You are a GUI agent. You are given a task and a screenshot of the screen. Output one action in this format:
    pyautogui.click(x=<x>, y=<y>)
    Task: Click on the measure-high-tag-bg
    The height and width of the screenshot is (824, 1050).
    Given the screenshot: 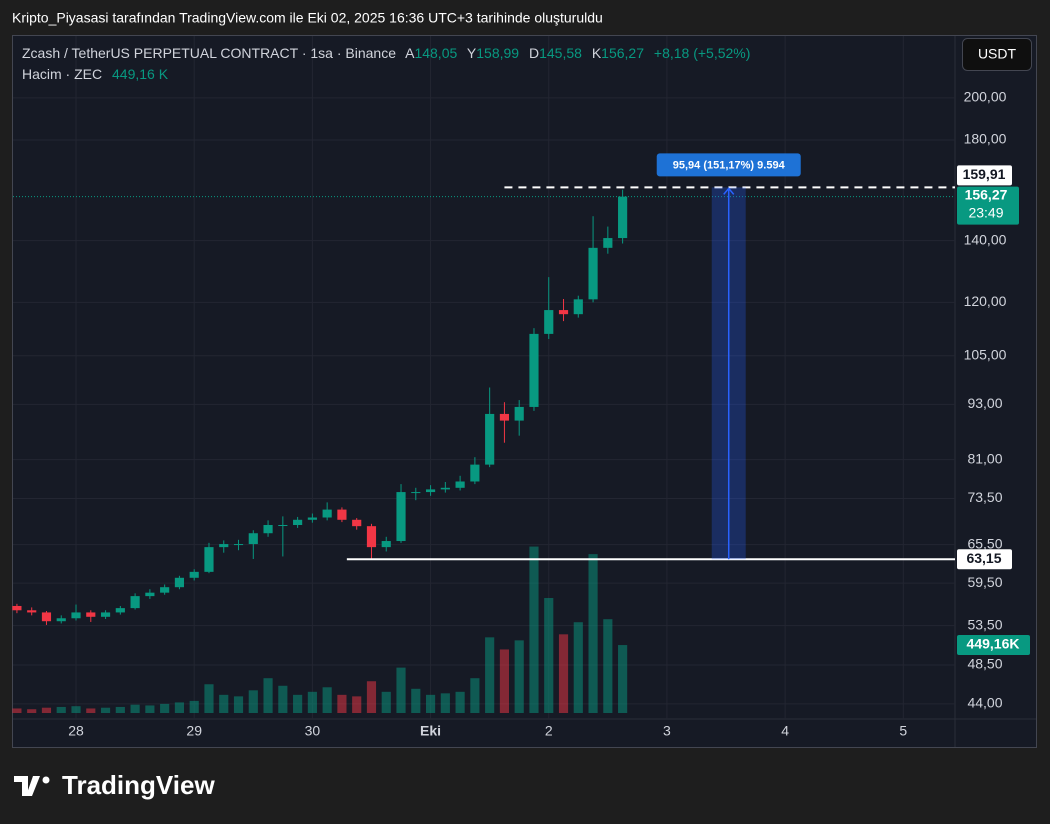 What is the action you would take?
    pyautogui.click(x=984, y=175)
    